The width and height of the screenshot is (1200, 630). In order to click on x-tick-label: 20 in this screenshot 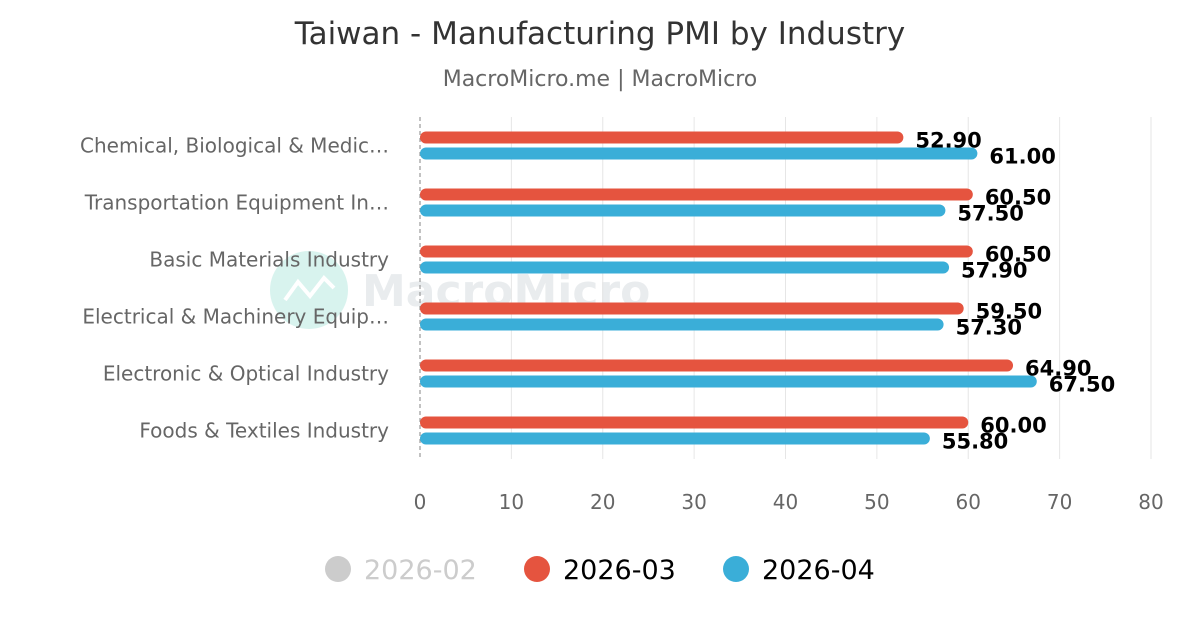, I will do `click(602, 502)`.